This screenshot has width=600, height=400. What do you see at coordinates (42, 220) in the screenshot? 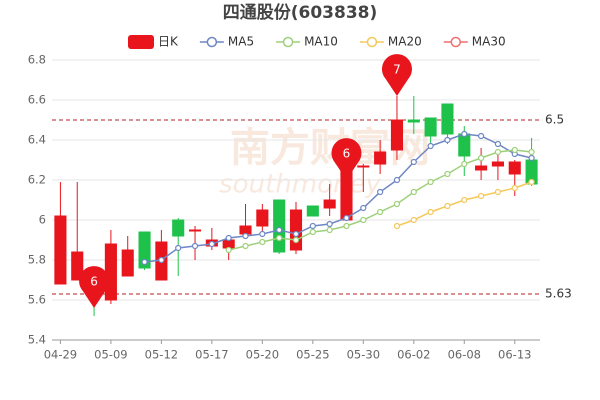
I see `y-tick-label: 6` at bounding box center [42, 220].